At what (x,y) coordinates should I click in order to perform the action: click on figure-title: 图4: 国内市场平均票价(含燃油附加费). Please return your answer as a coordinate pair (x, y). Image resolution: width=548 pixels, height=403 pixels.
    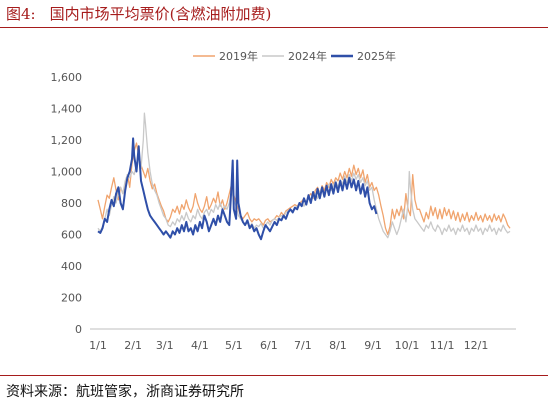
    Looking at the image, I should click on (138, 13).